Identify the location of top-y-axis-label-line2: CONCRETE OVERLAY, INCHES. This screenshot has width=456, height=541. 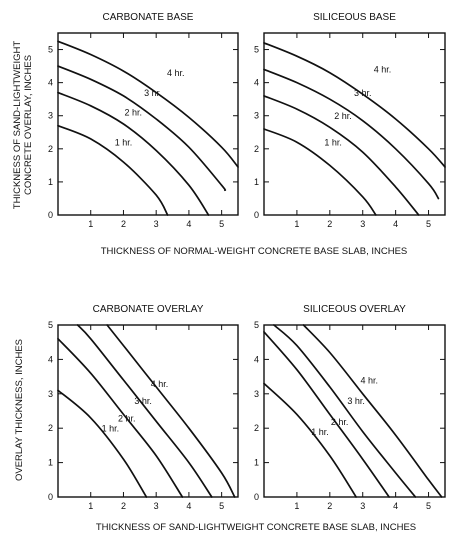
(28, 125).